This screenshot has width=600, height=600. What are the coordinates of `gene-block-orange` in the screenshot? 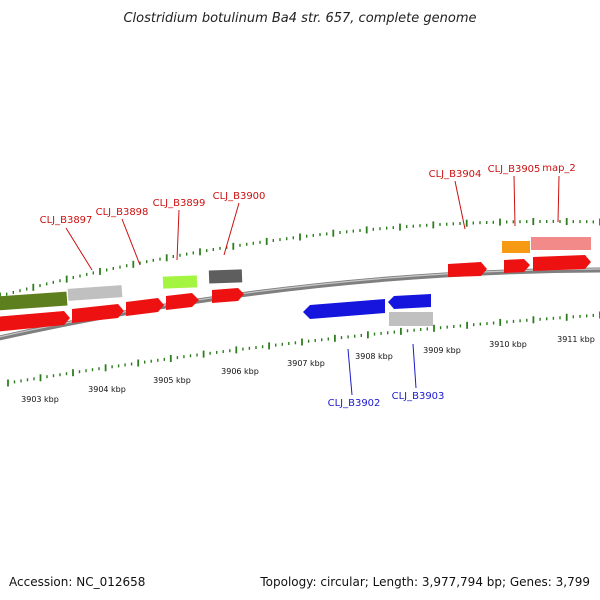 It's located at (516, 247).